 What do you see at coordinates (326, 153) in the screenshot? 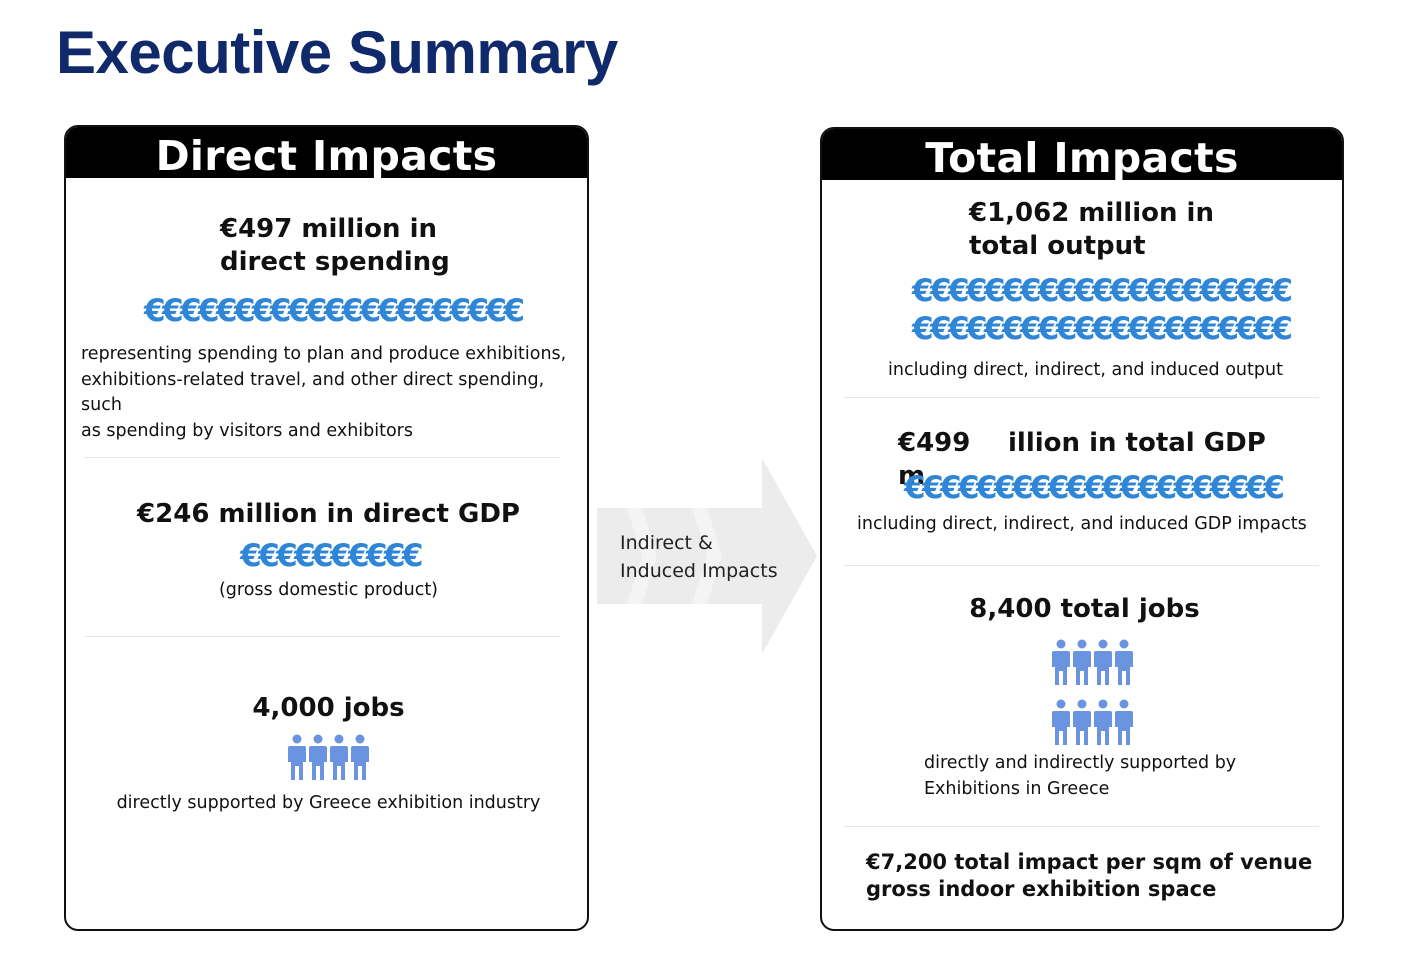
I see `direct-impacts-header: Direct Impacts` at bounding box center [326, 153].